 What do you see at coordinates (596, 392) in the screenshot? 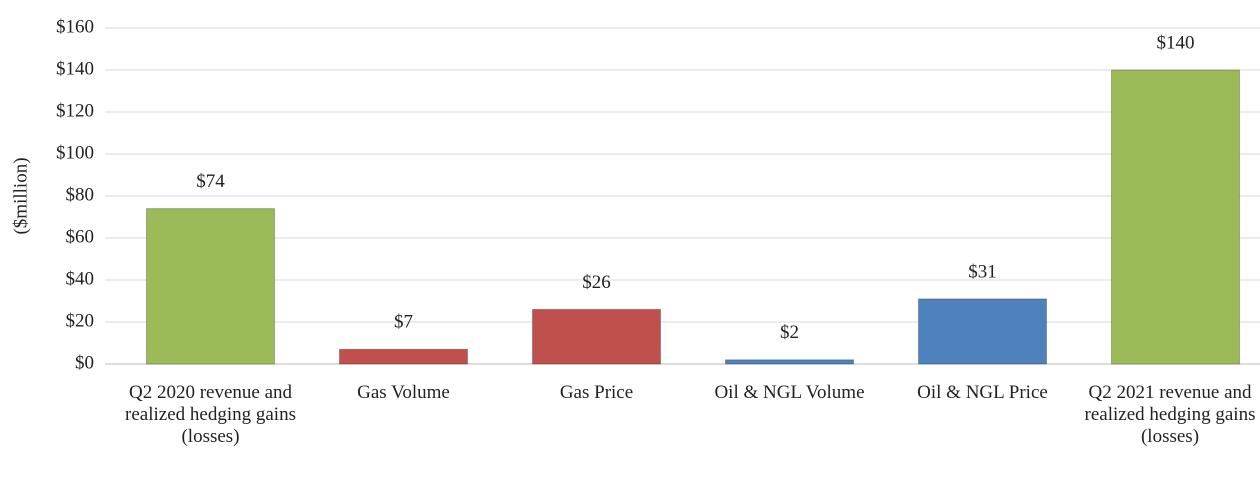
I see `x-tick-label: Gas Price` at bounding box center [596, 392].